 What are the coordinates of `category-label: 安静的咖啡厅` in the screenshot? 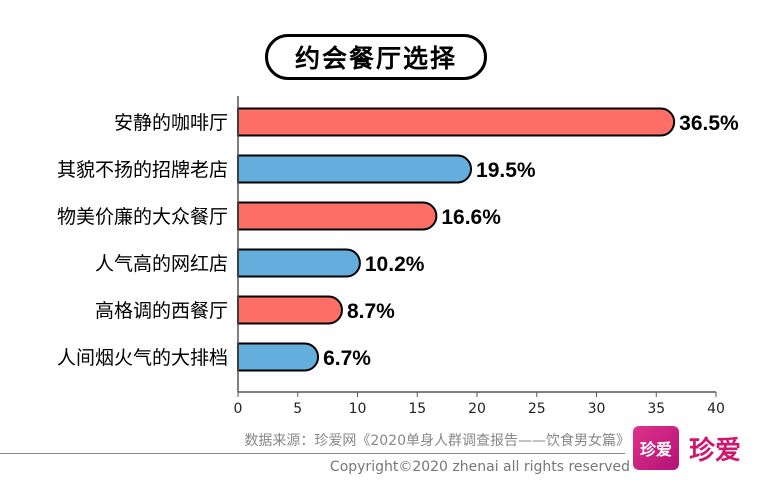 It's located at (171, 123).